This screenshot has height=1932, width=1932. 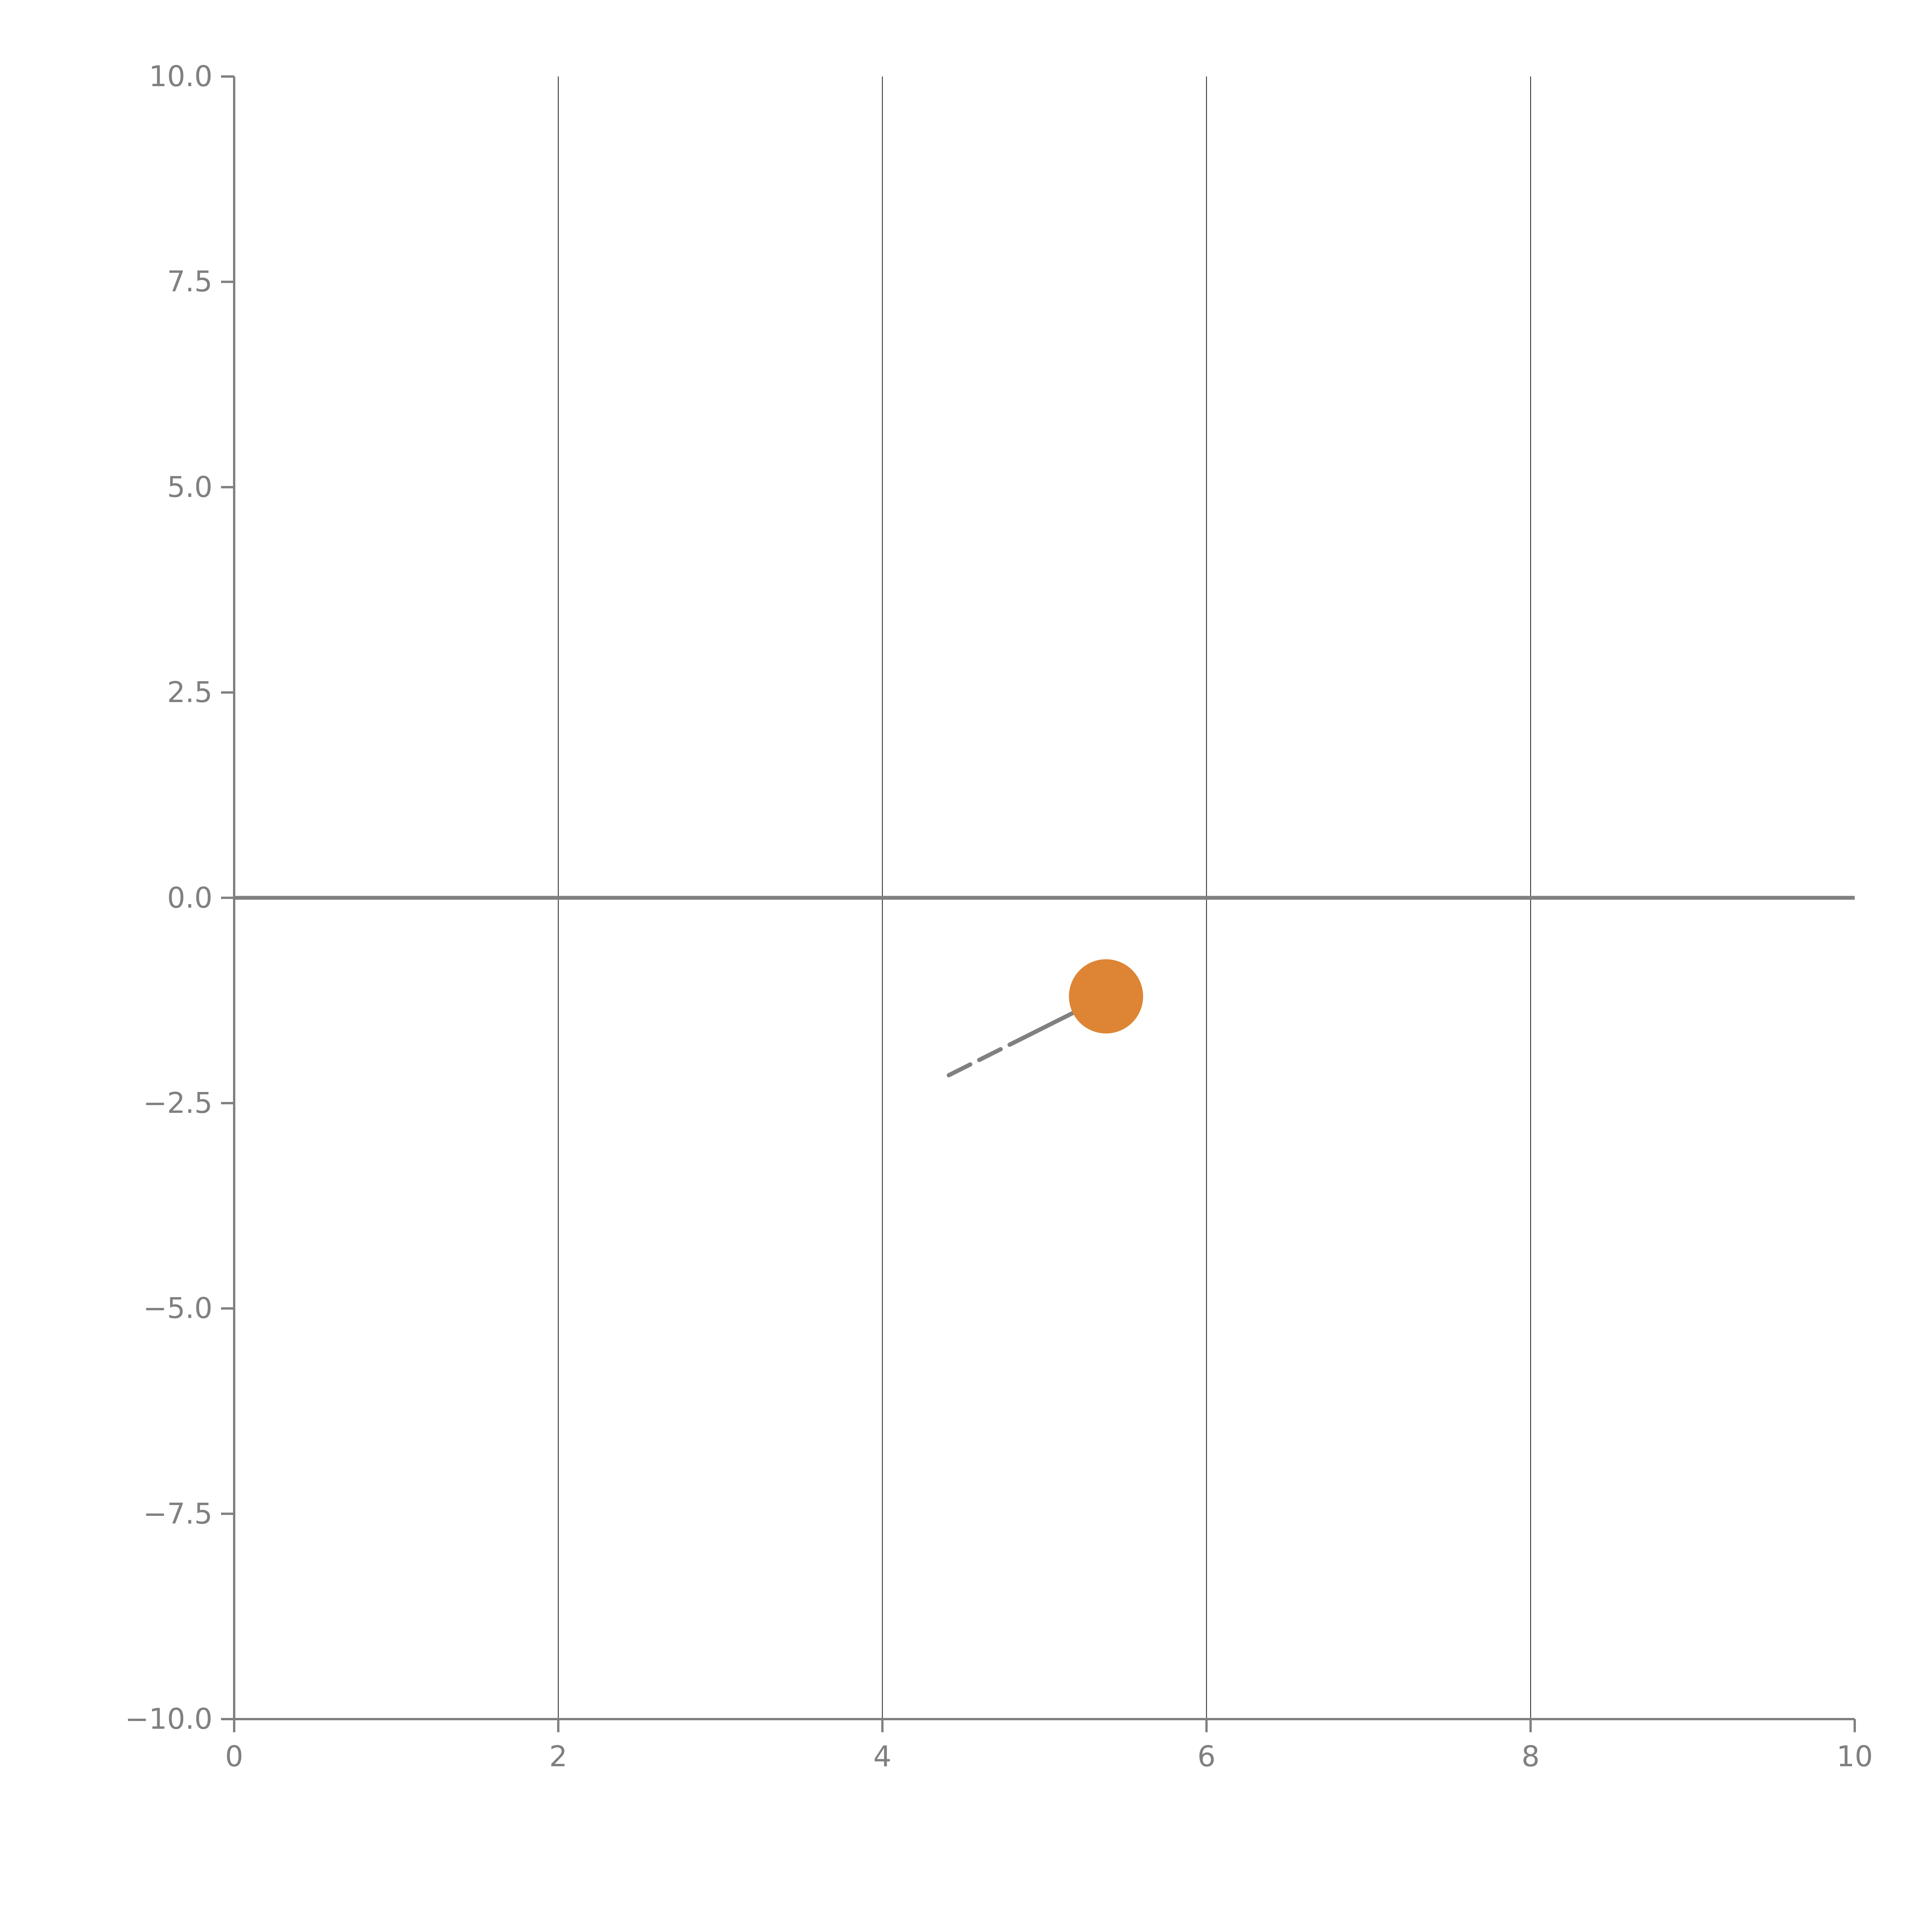 I want to click on trail-line-dashed, so click(x=982, y=1059).